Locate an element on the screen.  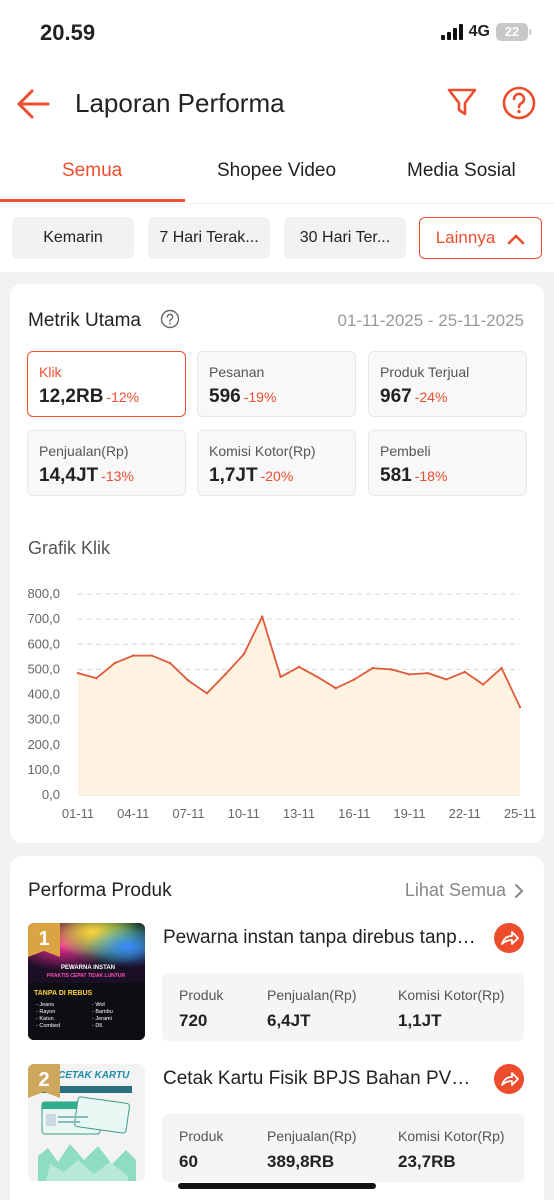
thumb-line2: PRAKTIS CEPAT TIDAK LUNTUR is located at coordinates (86, 976).